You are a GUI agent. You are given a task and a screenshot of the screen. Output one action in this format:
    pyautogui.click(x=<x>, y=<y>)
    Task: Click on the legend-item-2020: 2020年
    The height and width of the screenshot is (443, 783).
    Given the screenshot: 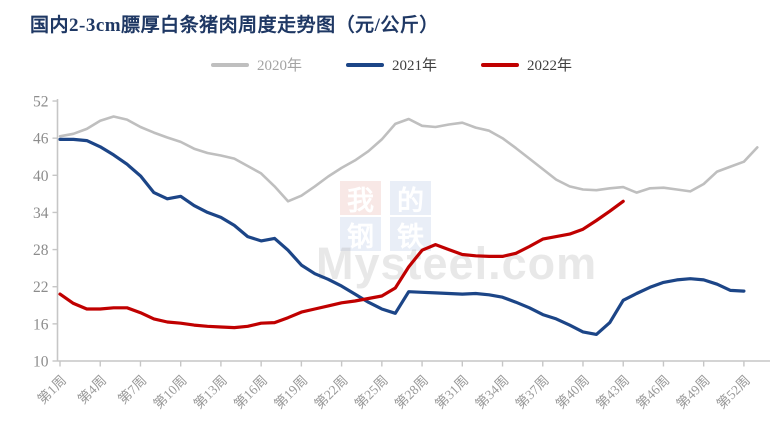 What is the action you would take?
    pyautogui.click(x=256, y=64)
    